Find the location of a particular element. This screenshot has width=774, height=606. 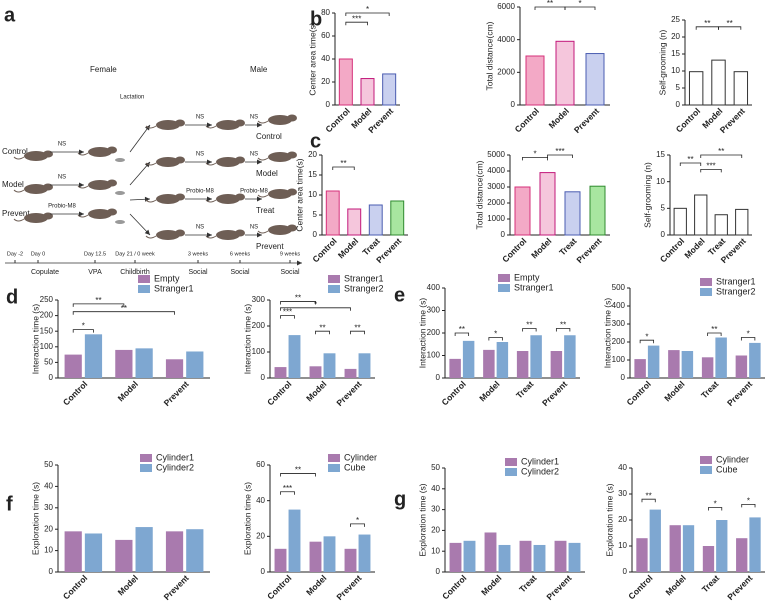

legend-label: Stranger2 is located at coordinates (364, 288).